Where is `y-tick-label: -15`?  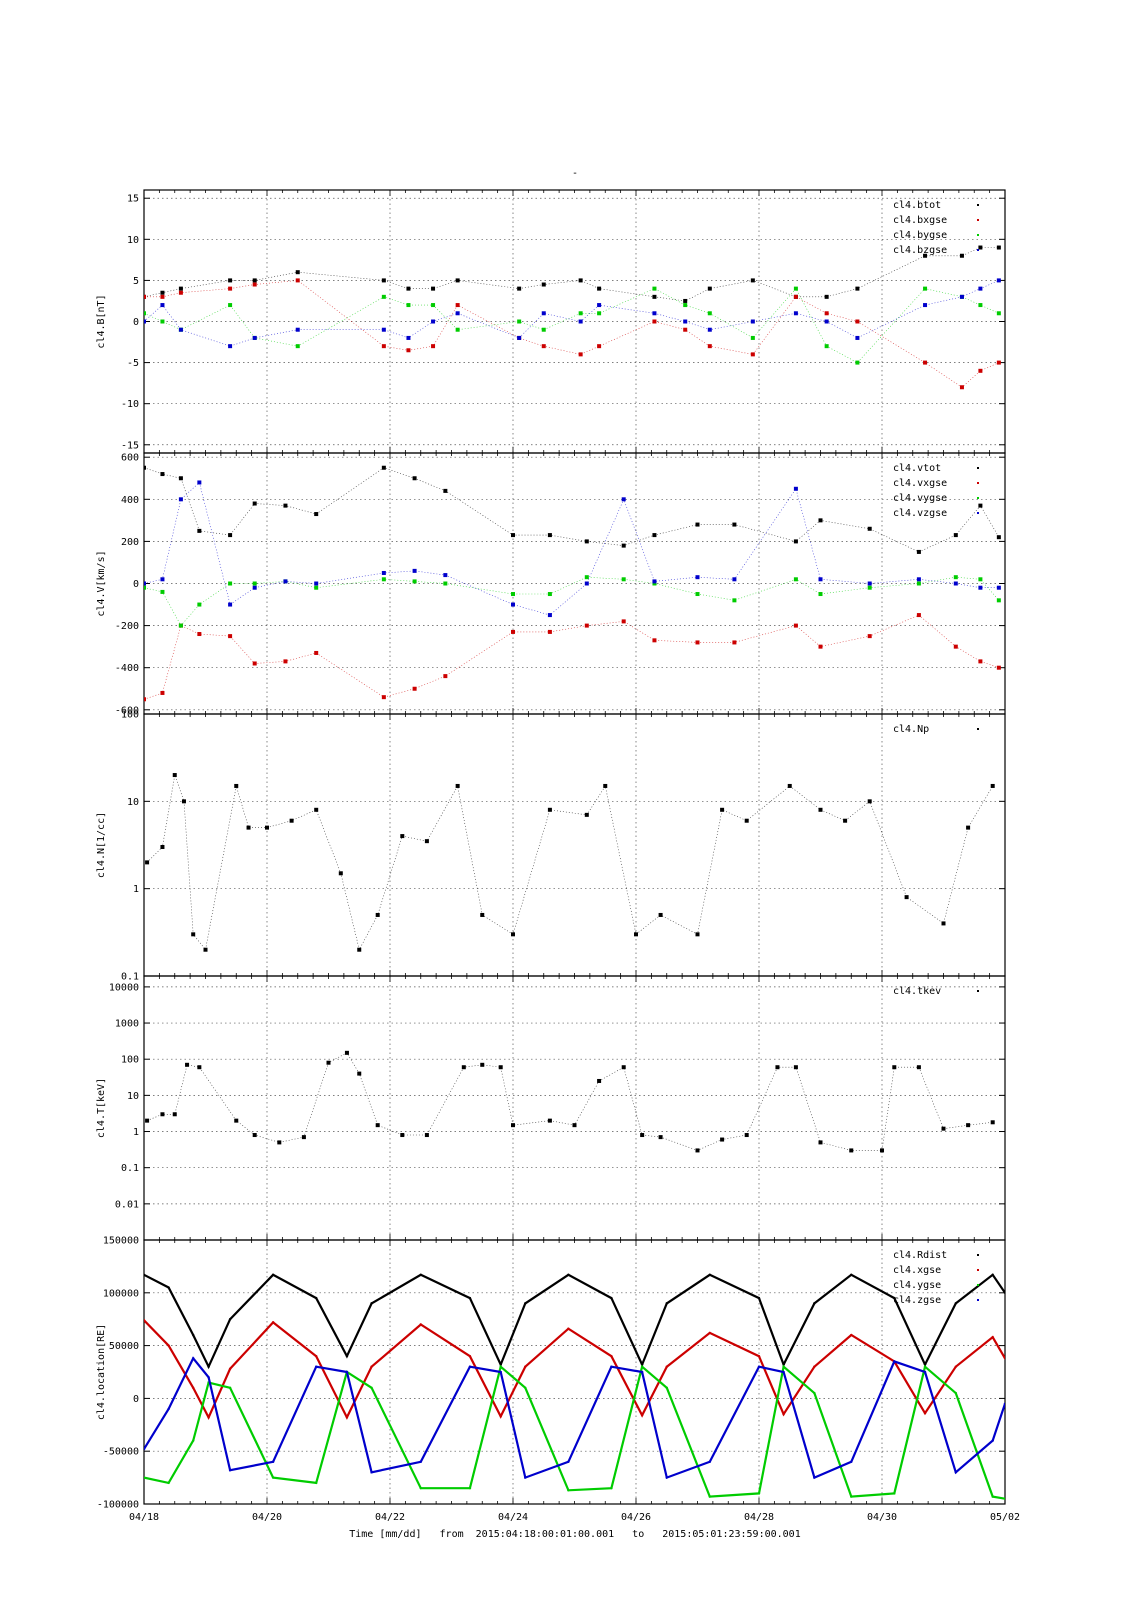
y-tick-label: -15 is located at coordinates (130, 445).